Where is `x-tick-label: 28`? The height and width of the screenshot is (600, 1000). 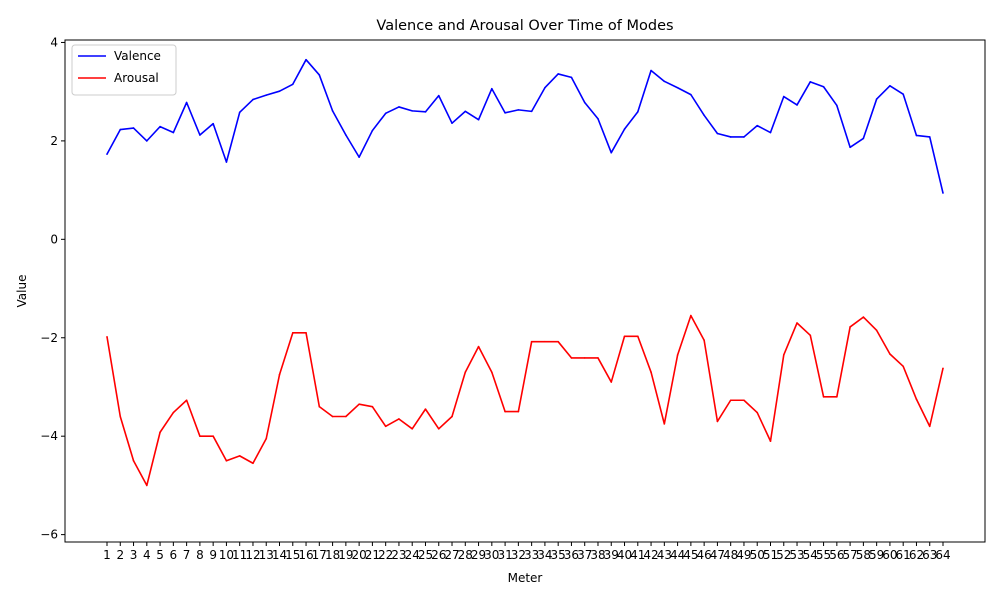
x-tick-label: 28 is located at coordinates (465, 555).